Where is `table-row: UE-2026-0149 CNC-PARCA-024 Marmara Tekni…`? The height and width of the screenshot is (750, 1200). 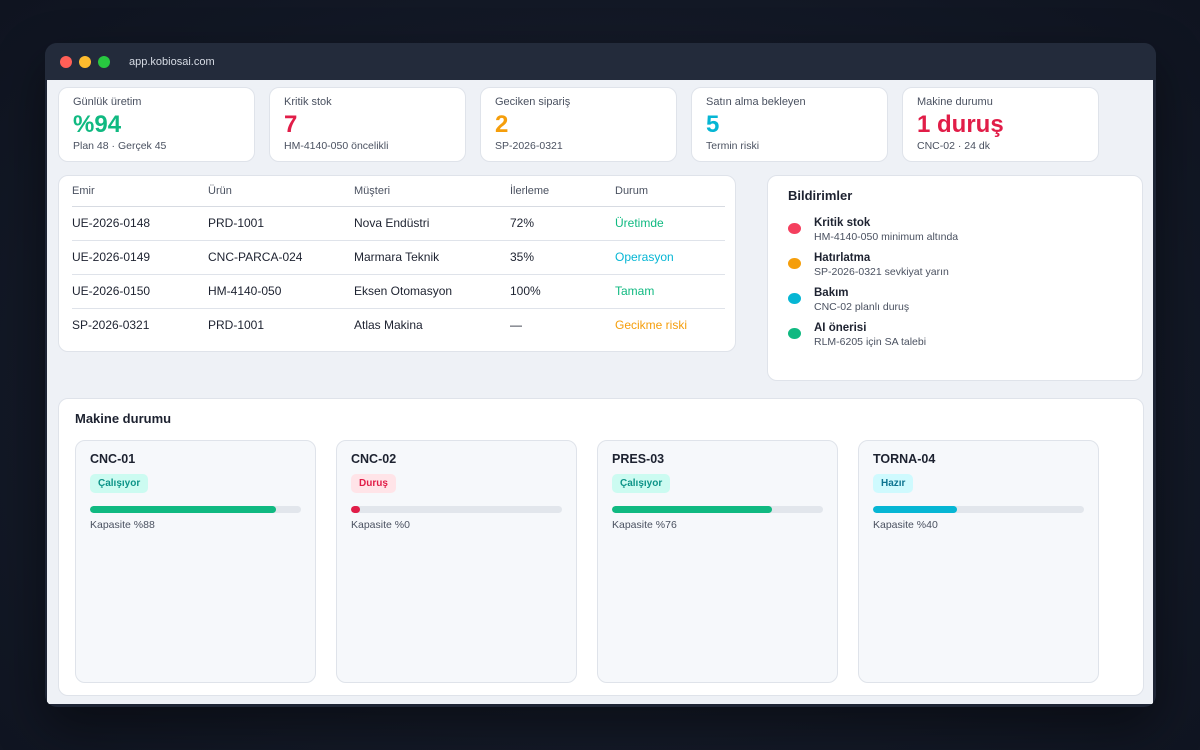
table-row: UE-2026-0149 CNC-PARCA-024 Marmara Tekni… is located at coordinates (398, 257).